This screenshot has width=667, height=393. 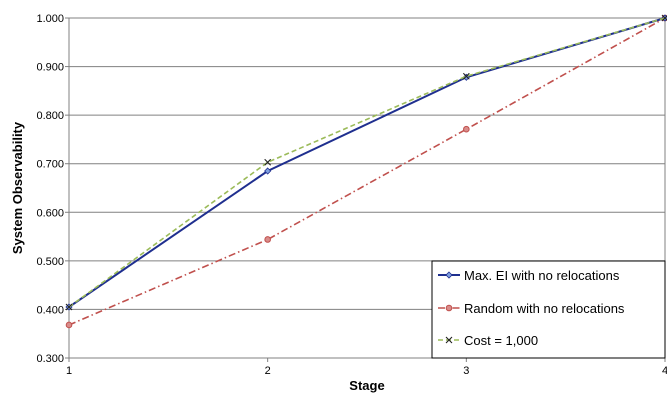 I want to click on y-tick-label: 0.600, so click(x=50, y=213).